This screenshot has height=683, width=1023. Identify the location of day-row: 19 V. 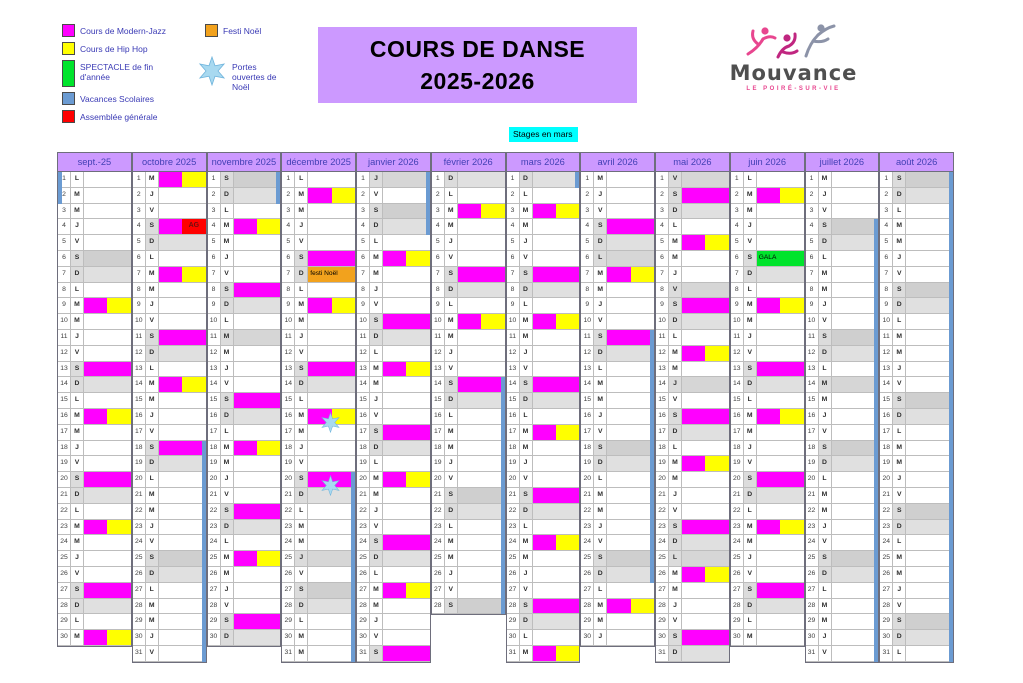
(767, 464).